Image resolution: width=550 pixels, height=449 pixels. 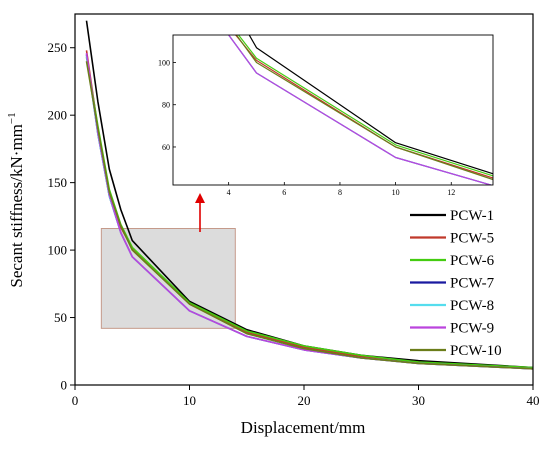 I want to click on inset-x-tick-label: 6, so click(x=284, y=192).